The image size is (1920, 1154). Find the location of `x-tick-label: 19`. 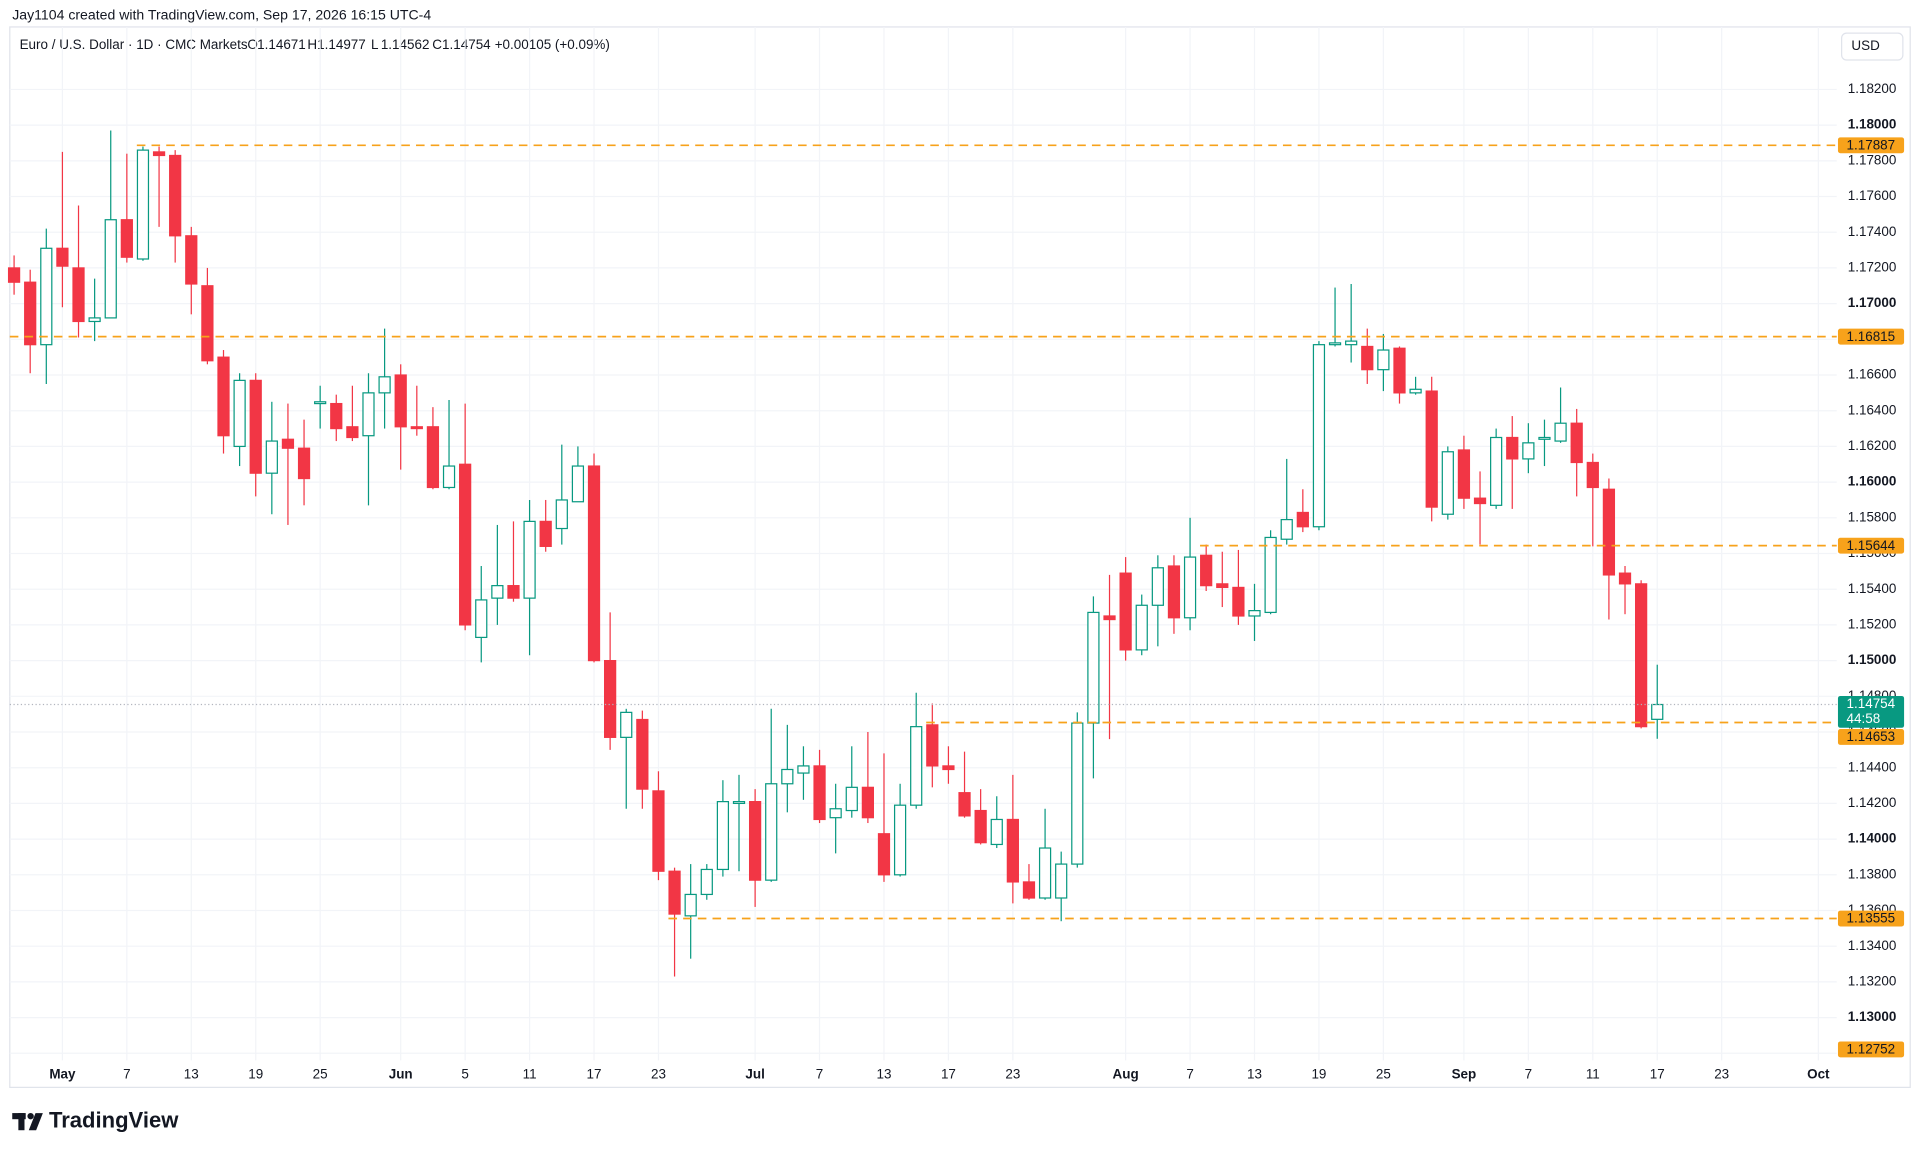

x-tick-label: 19 is located at coordinates (255, 1074).